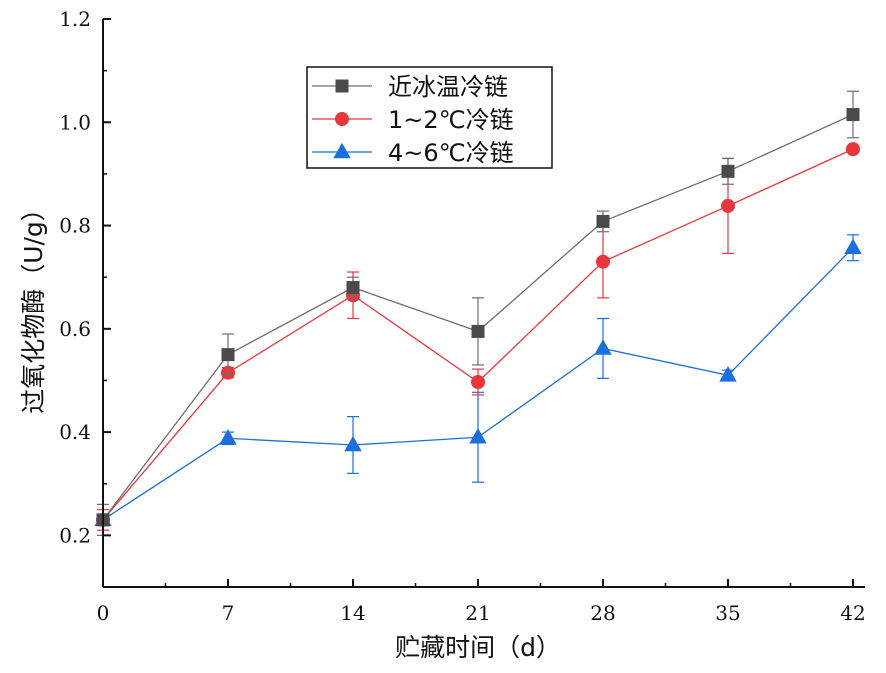 Image resolution: width=886 pixels, height=673 pixels. Describe the element at coordinates (602, 613) in the screenshot. I see `x-tick-label: 28` at that location.